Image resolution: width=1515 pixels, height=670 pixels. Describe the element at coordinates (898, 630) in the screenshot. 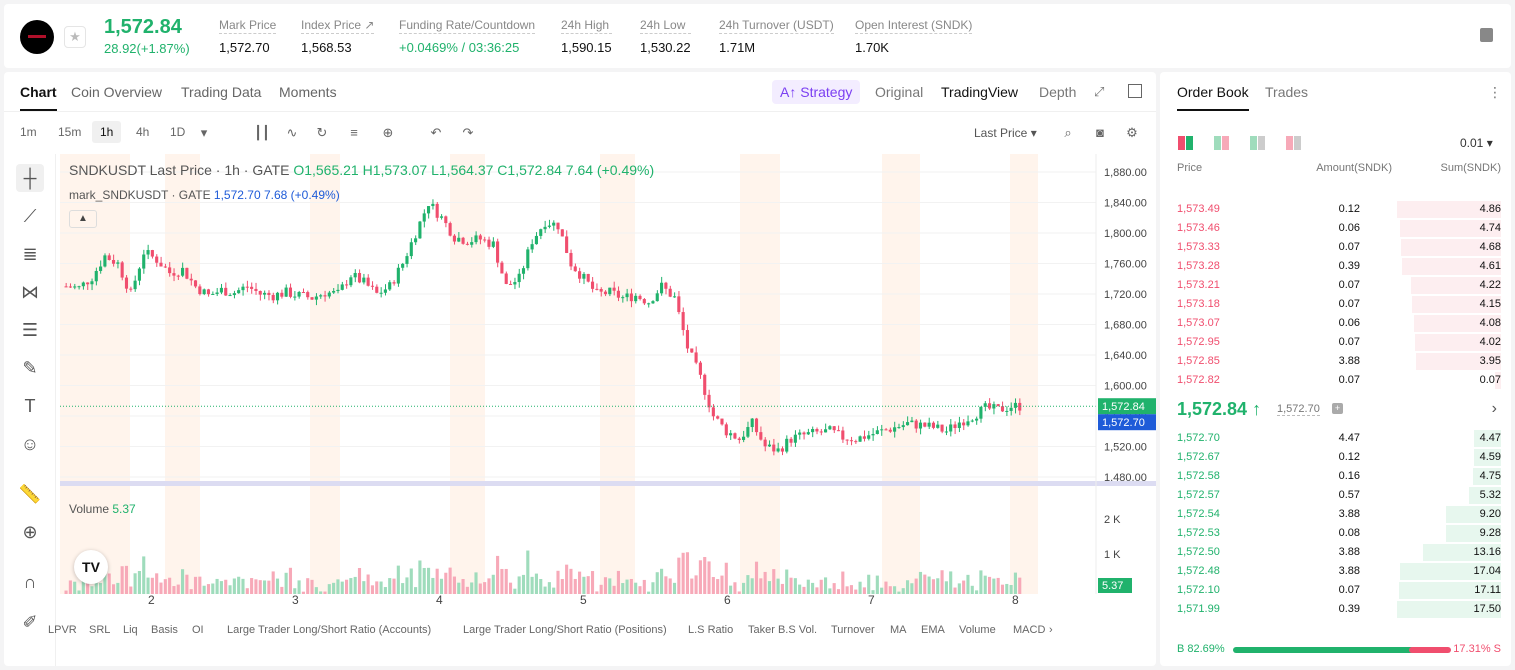

I see `indicator-ma: MA` at that location.